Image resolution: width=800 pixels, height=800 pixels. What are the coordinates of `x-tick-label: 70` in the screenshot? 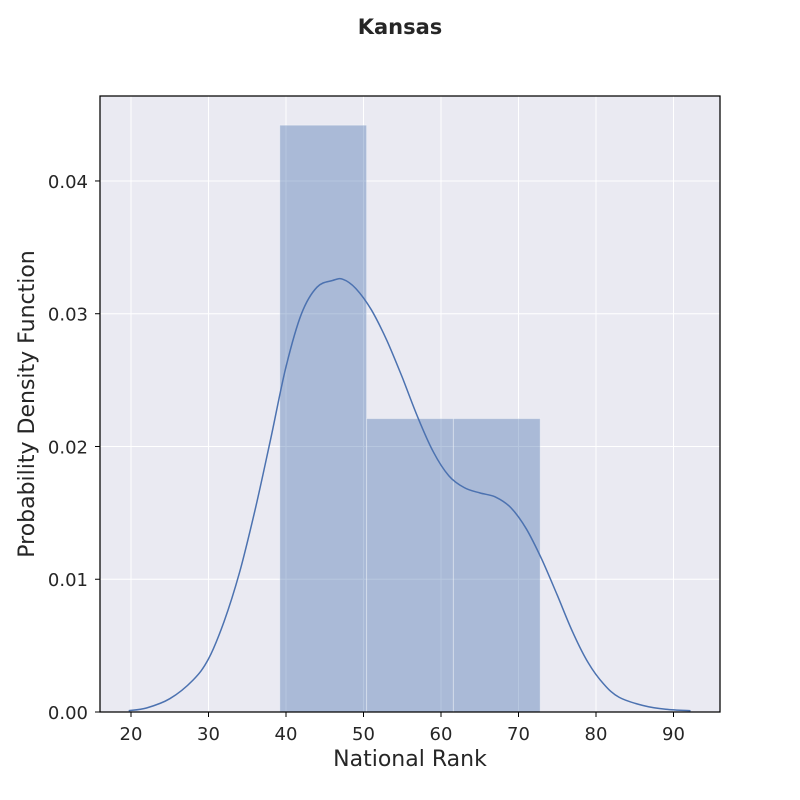 It's located at (518, 734).